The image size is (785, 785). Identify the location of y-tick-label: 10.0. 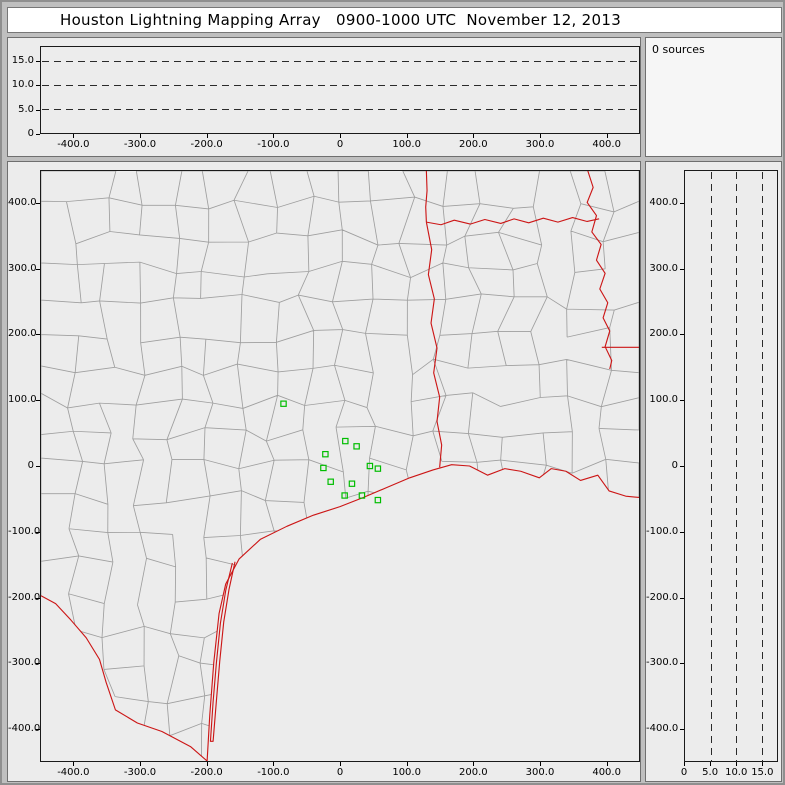
(22, 85).